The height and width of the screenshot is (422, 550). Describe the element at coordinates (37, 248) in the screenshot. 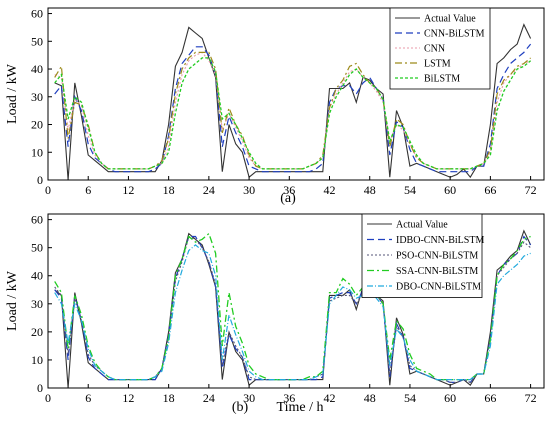

I see `y-tick-label-b-50: 50` at that location.